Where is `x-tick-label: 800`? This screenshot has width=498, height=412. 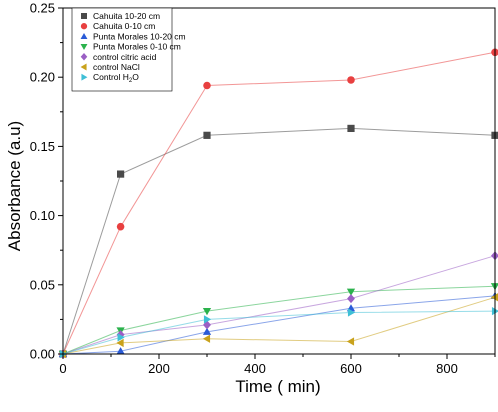 x-tick-label: 800 is located at coordinates (447, 368).